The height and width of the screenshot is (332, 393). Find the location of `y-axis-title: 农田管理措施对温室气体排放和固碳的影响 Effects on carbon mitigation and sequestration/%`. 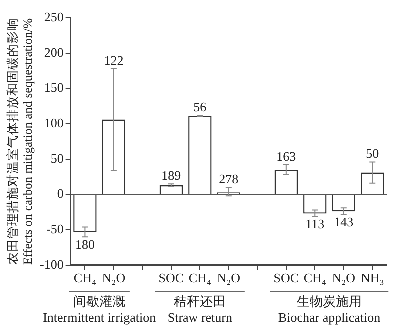

y-axis-title: 农田管理措施对温室气体排放和固碳的影响 Effects on carbon mitigation and sequestration/% is located at coordinates (19, 142).